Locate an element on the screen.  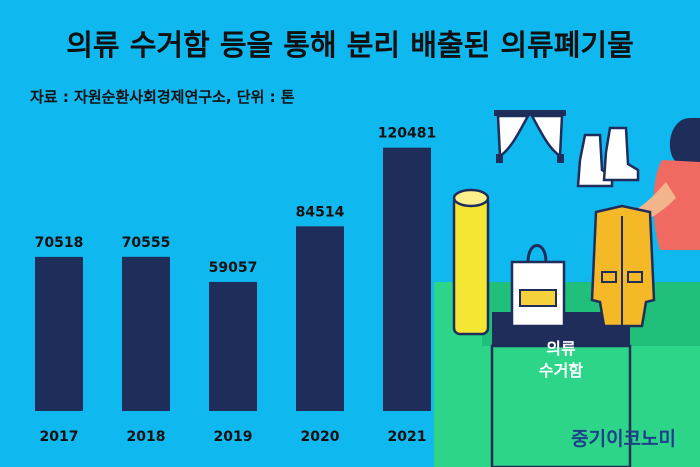
jacket-icon is located at coordinates (623, 266).